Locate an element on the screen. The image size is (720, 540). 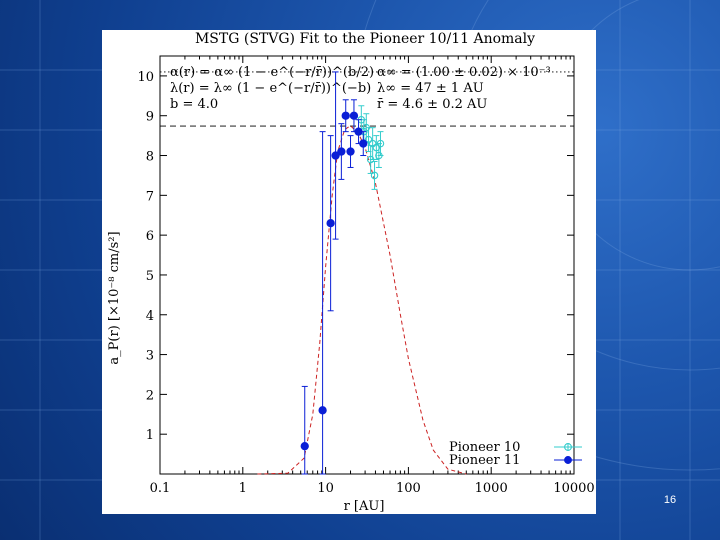
legend-label-0: Pioneer 10 is located at coordinates (484, 447).